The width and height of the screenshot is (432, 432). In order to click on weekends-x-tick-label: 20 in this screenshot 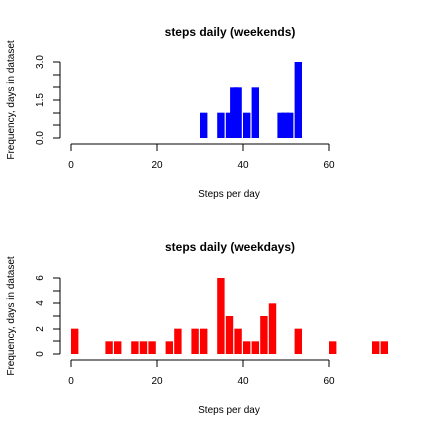, I will do `click(157, 165)`.